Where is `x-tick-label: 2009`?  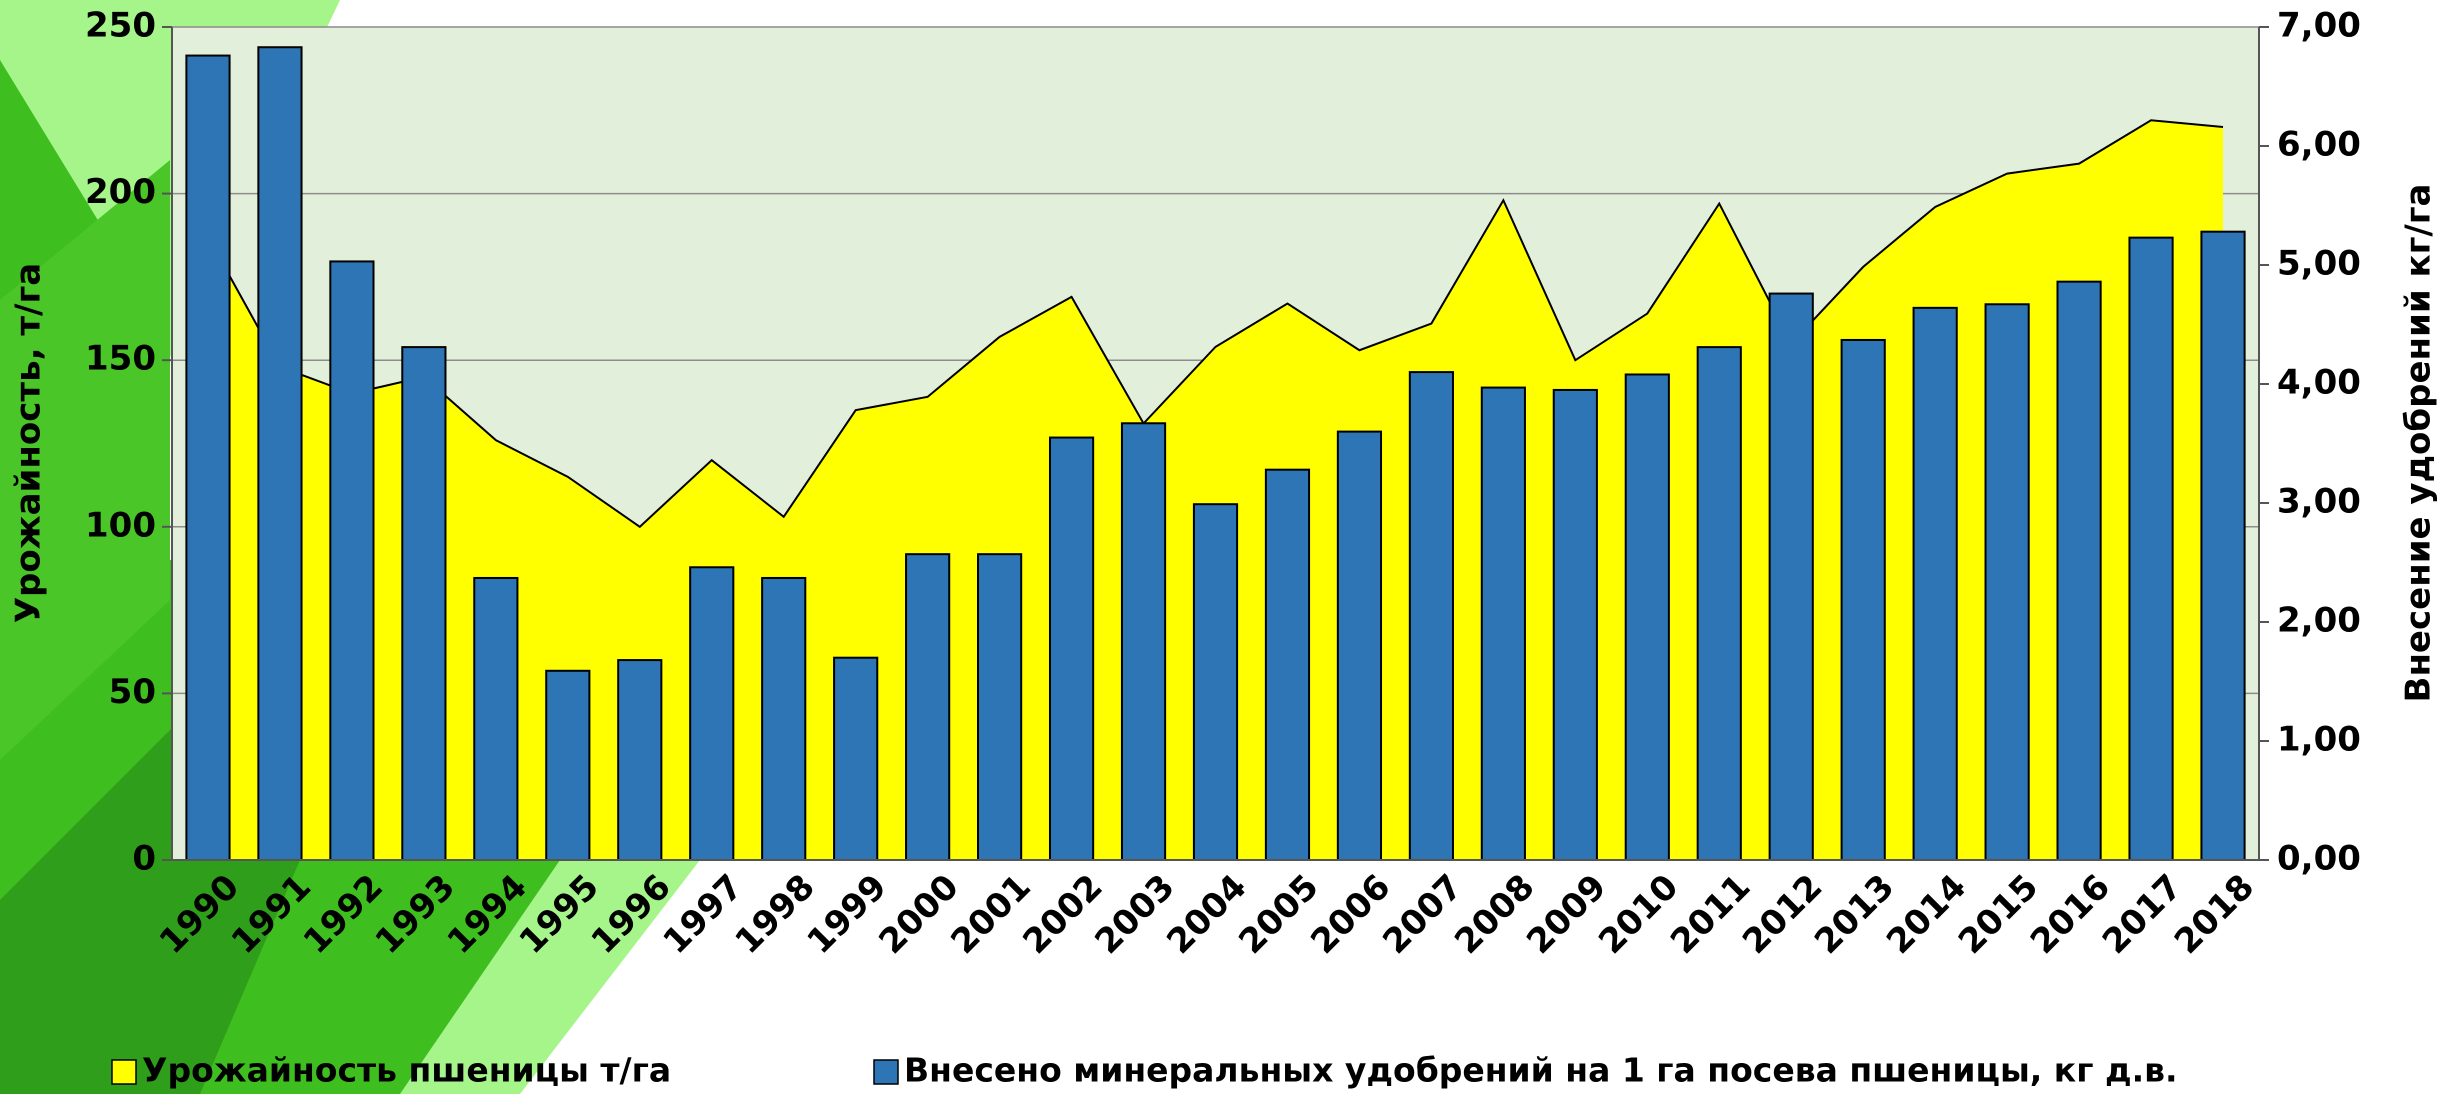
x-tick-label: 2009 is located at coordinates (1566, 914).